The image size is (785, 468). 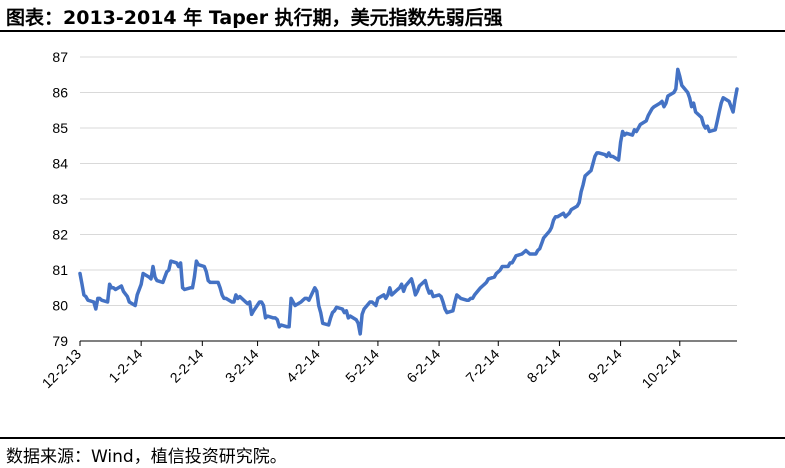 What do you see at coordinates (60, 235) in the screenshot?
I see `y-tick-label: 82` at bounding box center [60, 235].